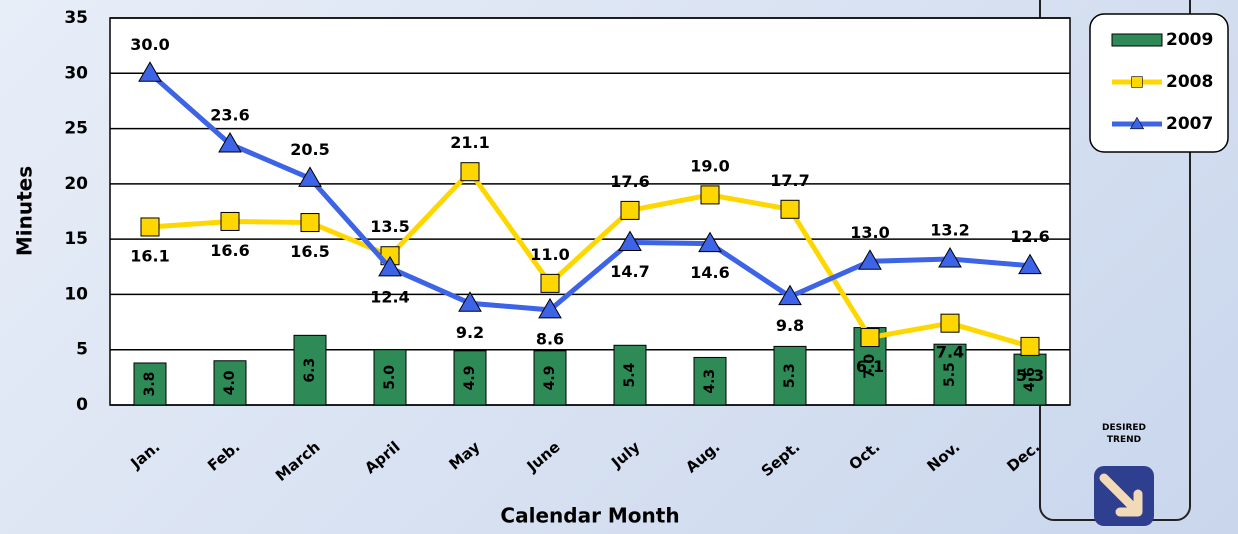 This screenshot has height=534, width=1238. Describe the element at coordinates (76, 73) in the screenshot. I see `y-tick-label: 30` at that location.